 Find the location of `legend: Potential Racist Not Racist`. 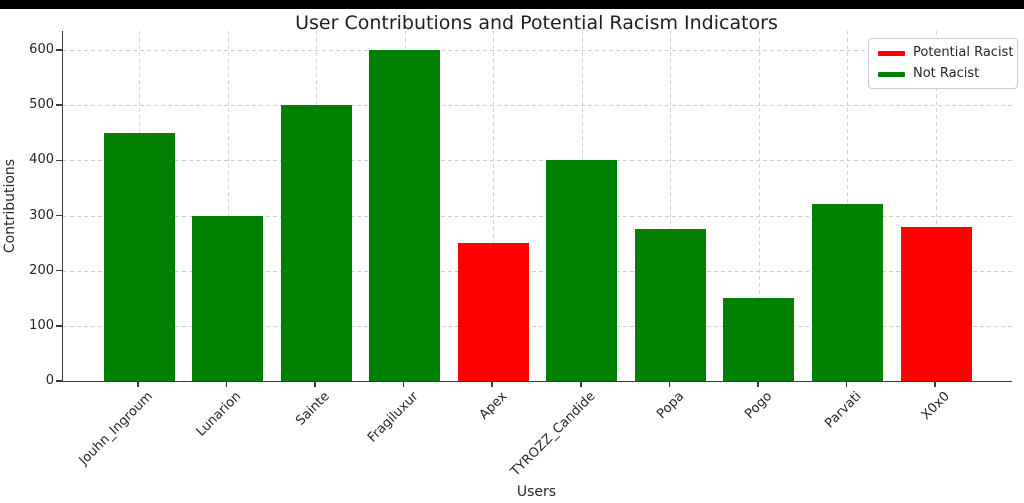

legend: Potential Racist Not Racist is located at coordinates (943, 63).